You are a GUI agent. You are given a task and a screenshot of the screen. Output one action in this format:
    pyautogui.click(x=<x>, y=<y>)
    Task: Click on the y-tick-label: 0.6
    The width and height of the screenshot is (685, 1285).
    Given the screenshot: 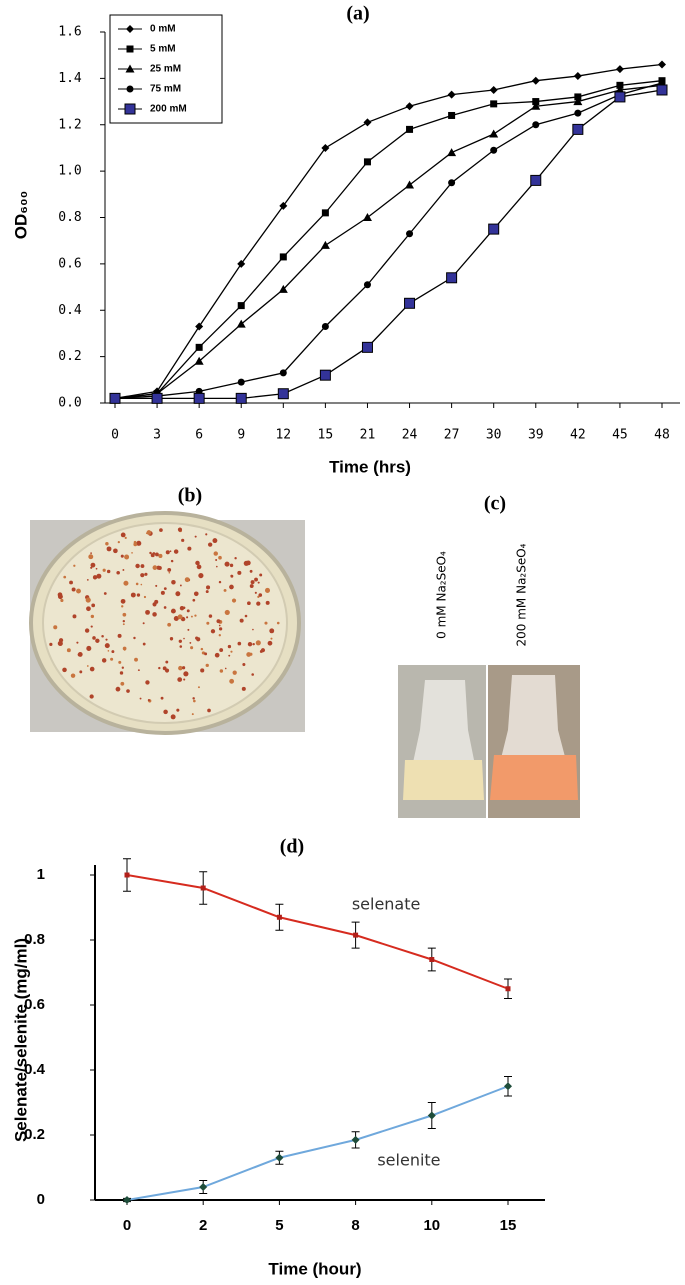 What is the action you would take?
    pyautogui.click(x=34, y=1004)
    